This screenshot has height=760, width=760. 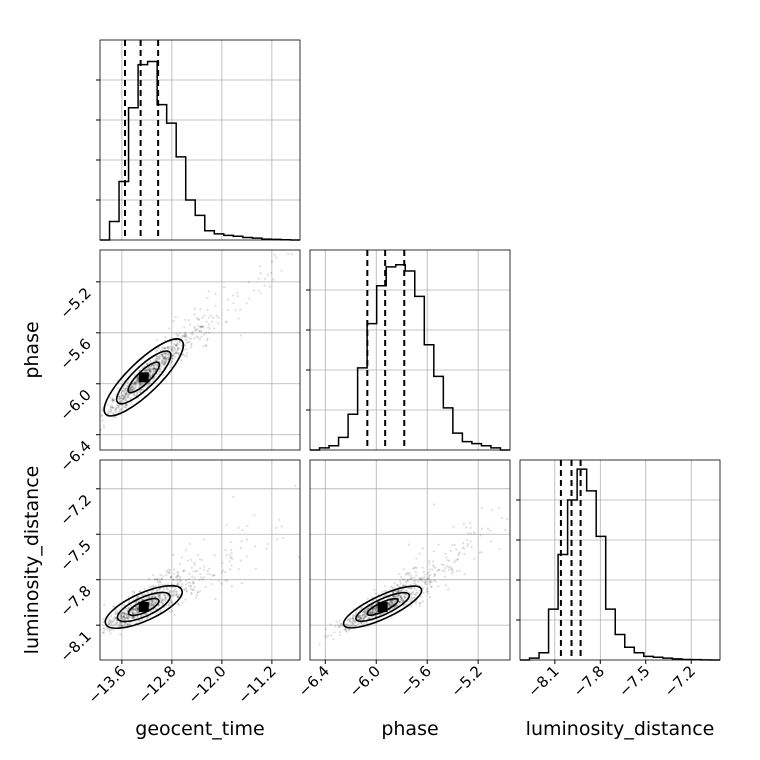 I want to click on y-tick-label: −5.6, so click(x=75, y=354).